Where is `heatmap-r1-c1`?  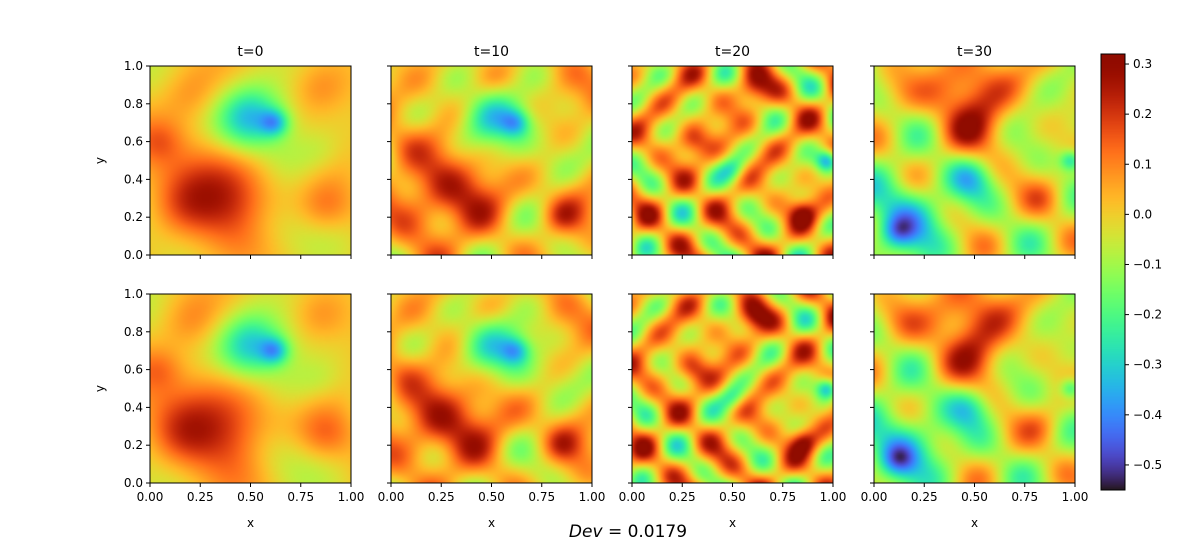
heatmap-r1-c1 is located at coordinates (250, 160).